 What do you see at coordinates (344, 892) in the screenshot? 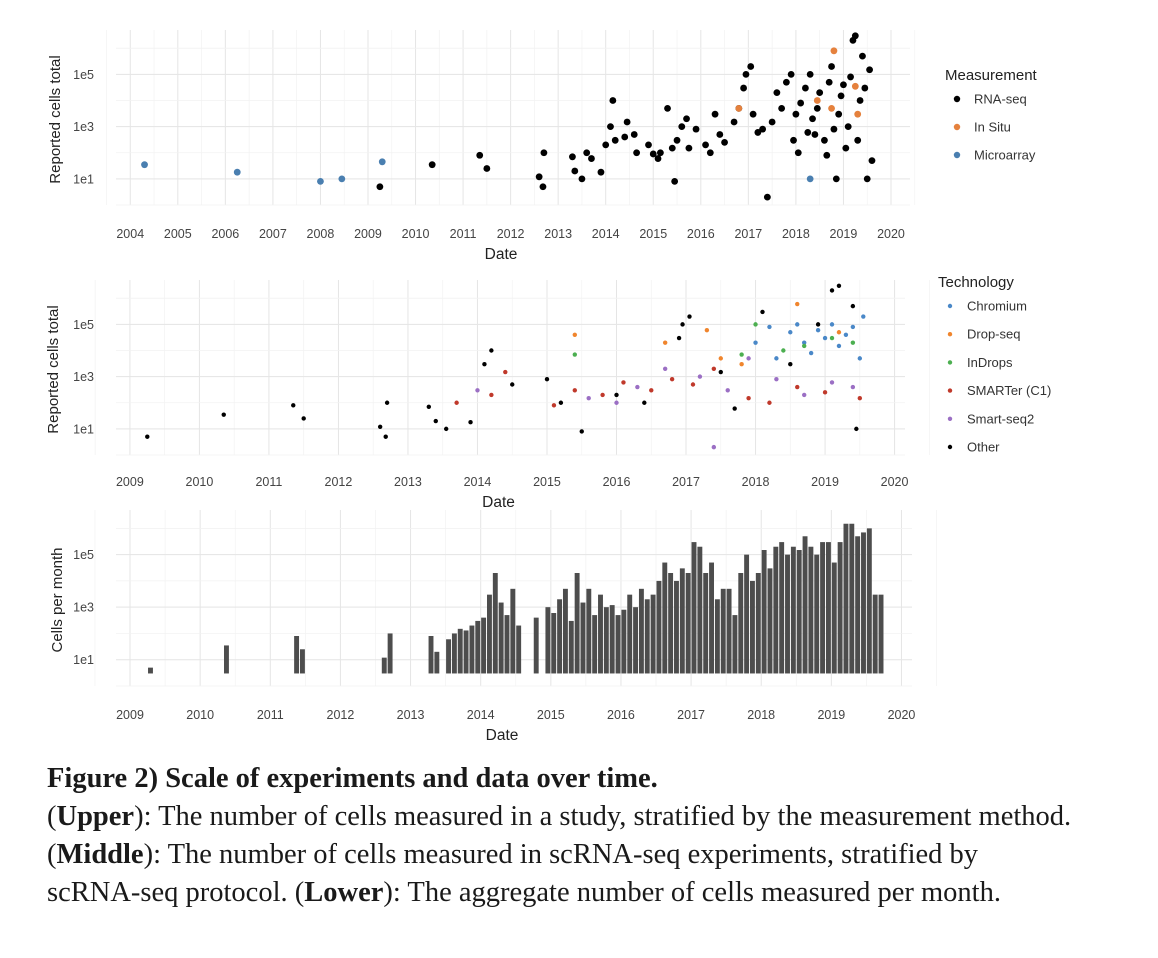
I see `caption-lower-label: Lower` at bounding box center [344, 892].